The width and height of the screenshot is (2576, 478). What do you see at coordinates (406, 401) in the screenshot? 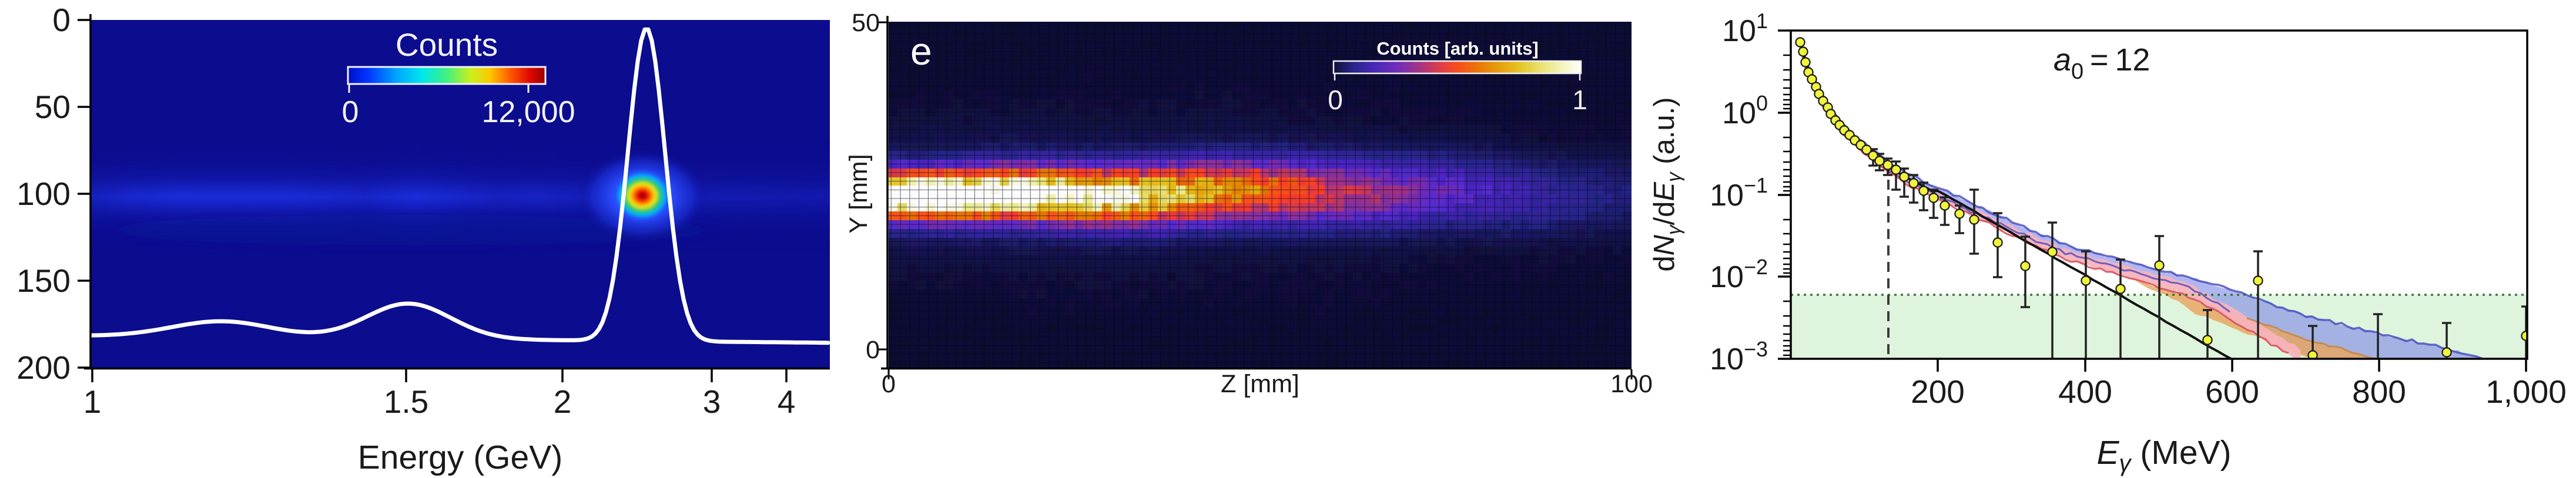
I see `svg-text: 1.5` at bounding box center [406, 401].